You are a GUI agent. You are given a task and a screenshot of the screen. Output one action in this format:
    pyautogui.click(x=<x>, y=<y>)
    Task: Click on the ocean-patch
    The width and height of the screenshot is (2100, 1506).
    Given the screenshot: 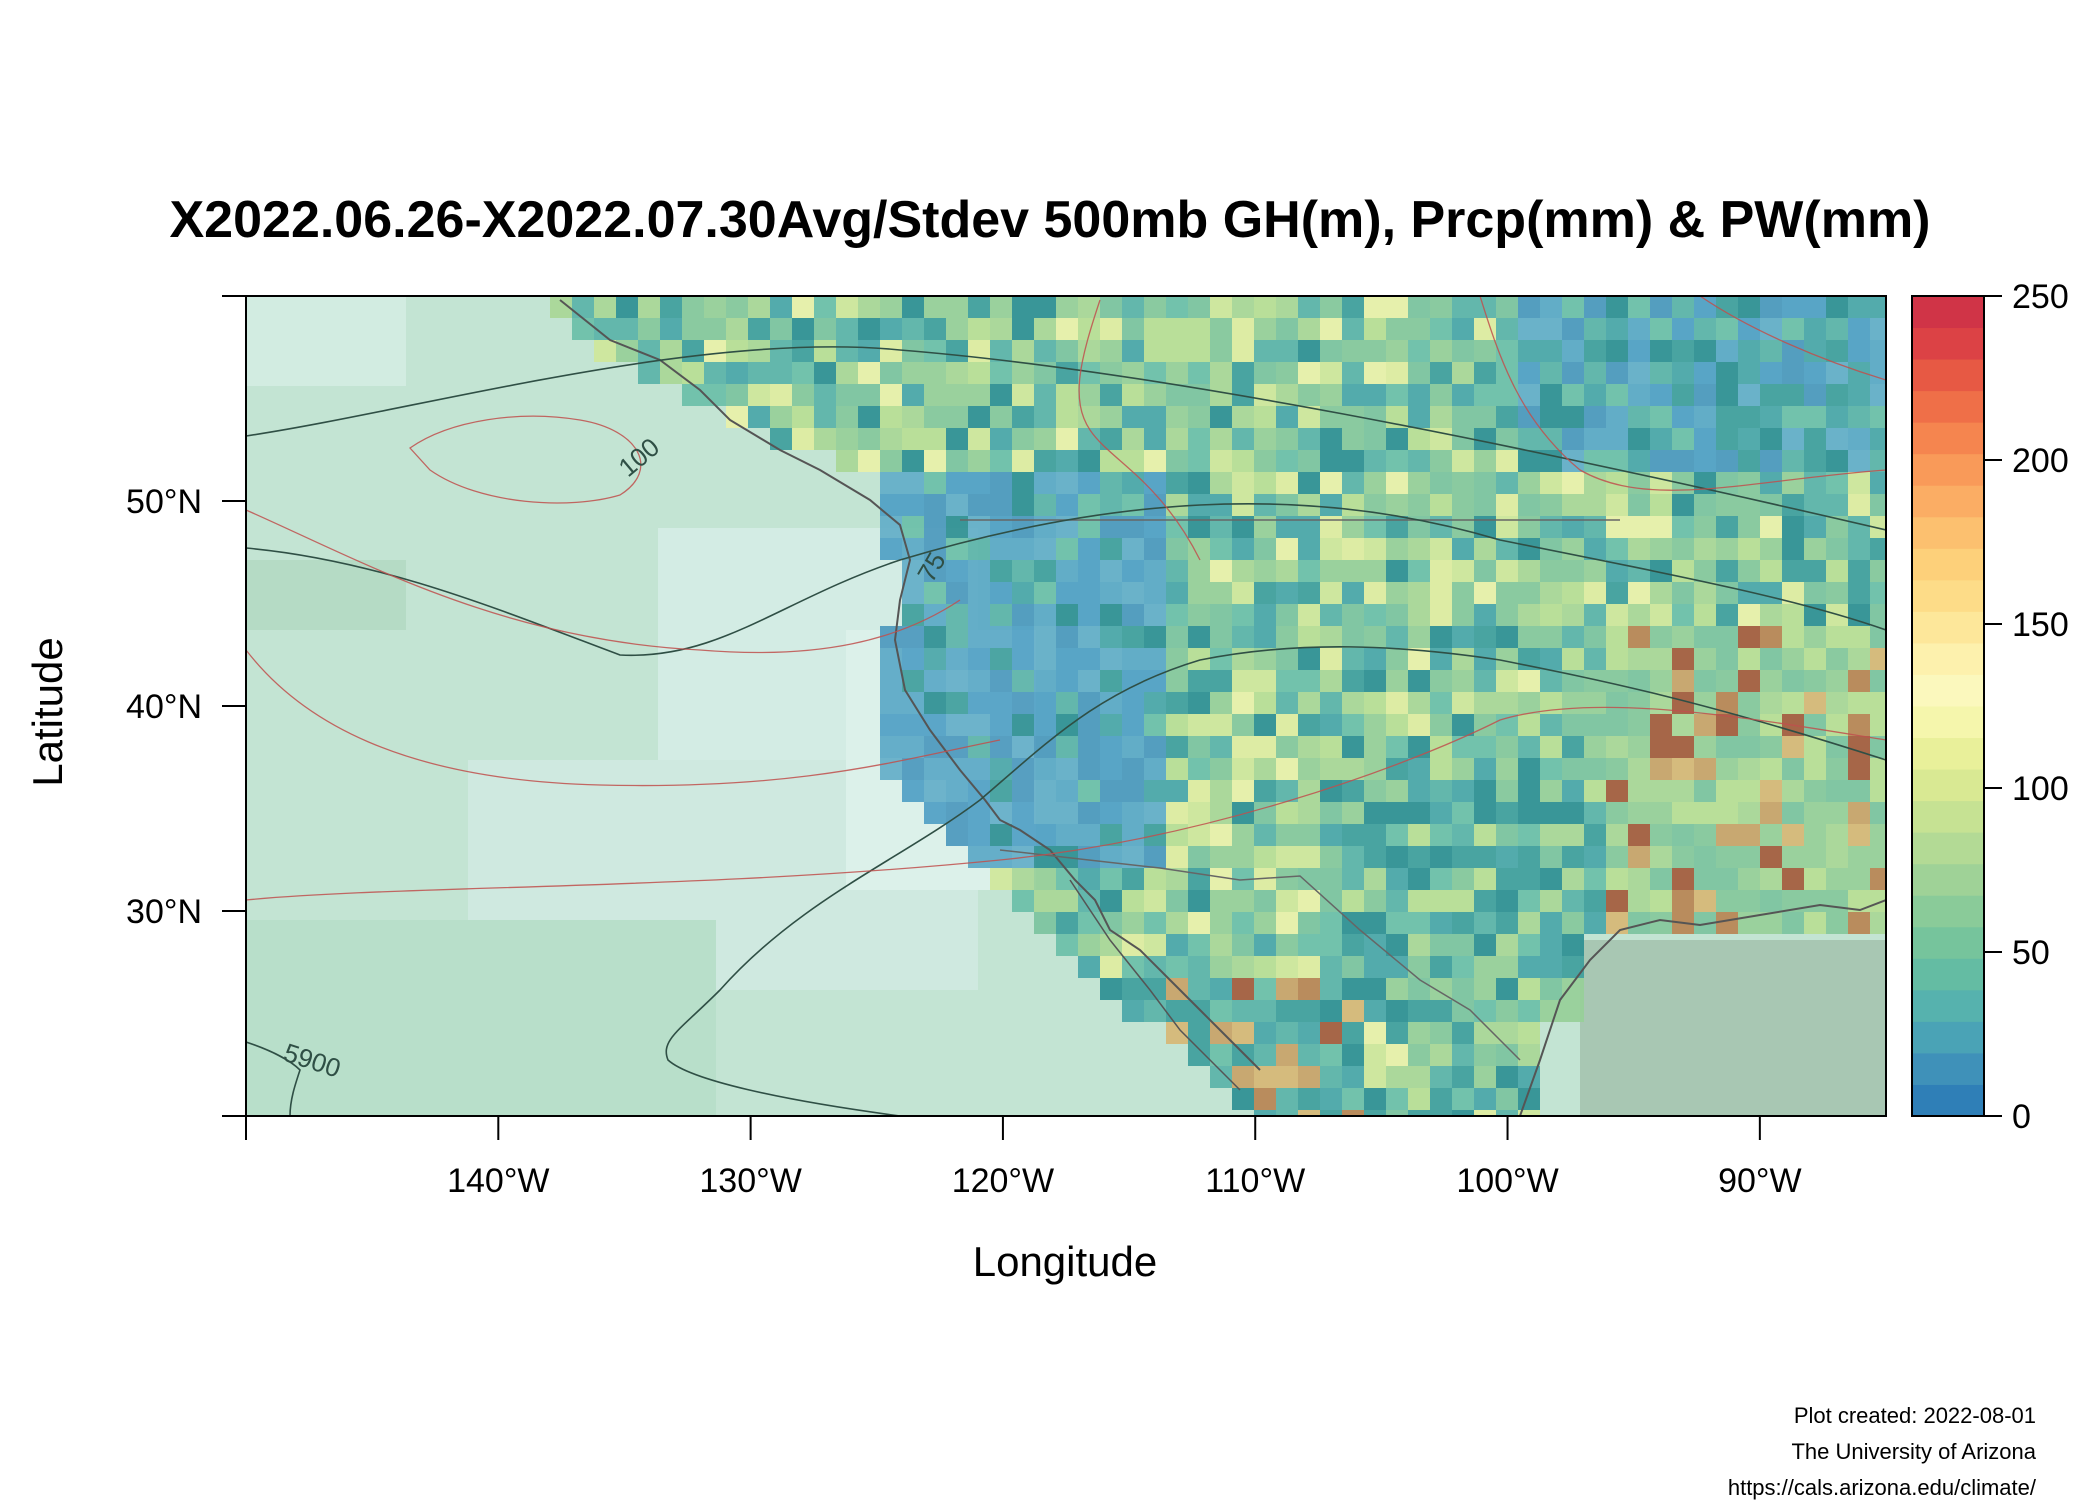 What is the action you would take?
    pyautogui.click(x=326, y=595)
    